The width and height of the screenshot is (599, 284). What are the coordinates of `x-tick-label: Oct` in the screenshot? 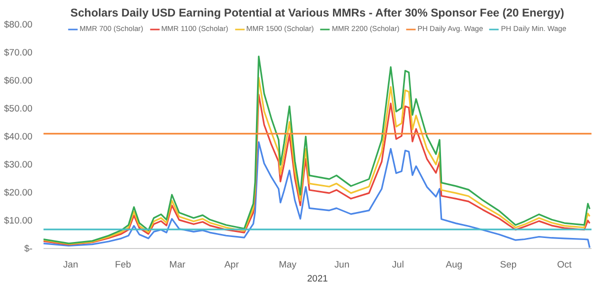 It's located at (564, 265).